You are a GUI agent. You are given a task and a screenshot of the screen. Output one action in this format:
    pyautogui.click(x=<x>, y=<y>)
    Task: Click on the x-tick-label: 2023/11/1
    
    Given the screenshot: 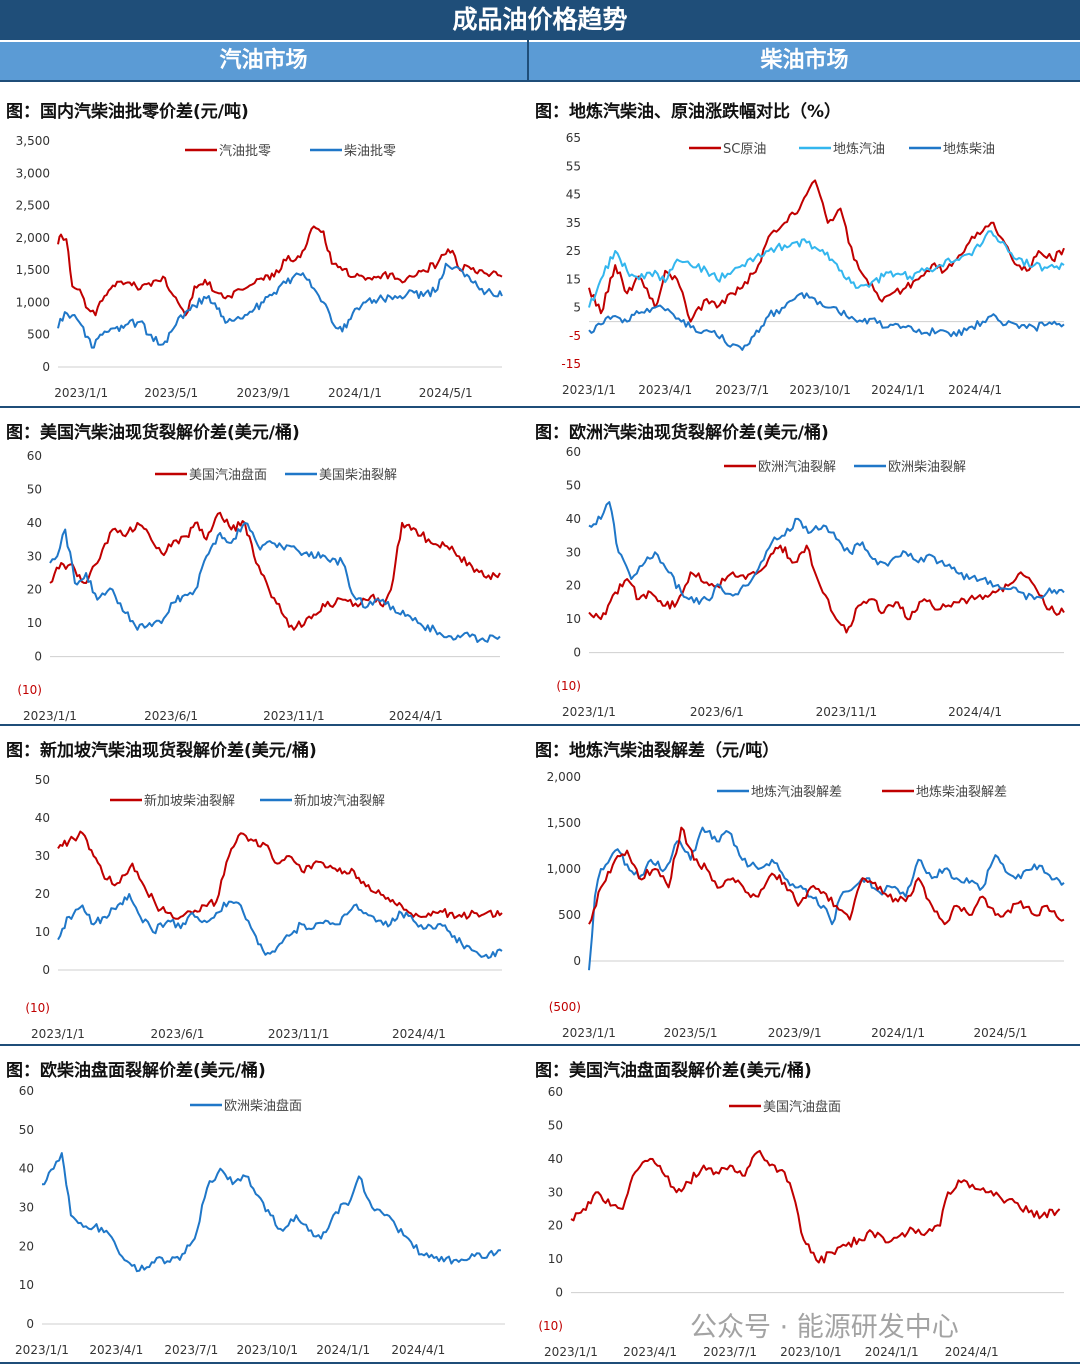 What is the action you would take?
    pyautogui.click(x=294, y=716)
    